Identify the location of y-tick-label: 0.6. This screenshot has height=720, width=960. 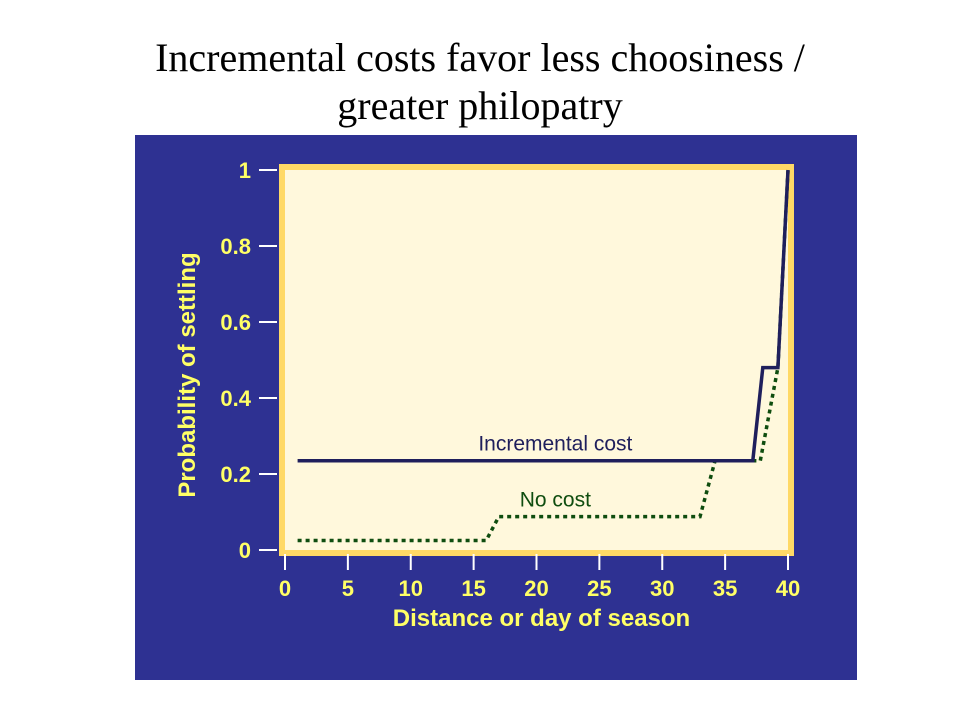
(235, 322).